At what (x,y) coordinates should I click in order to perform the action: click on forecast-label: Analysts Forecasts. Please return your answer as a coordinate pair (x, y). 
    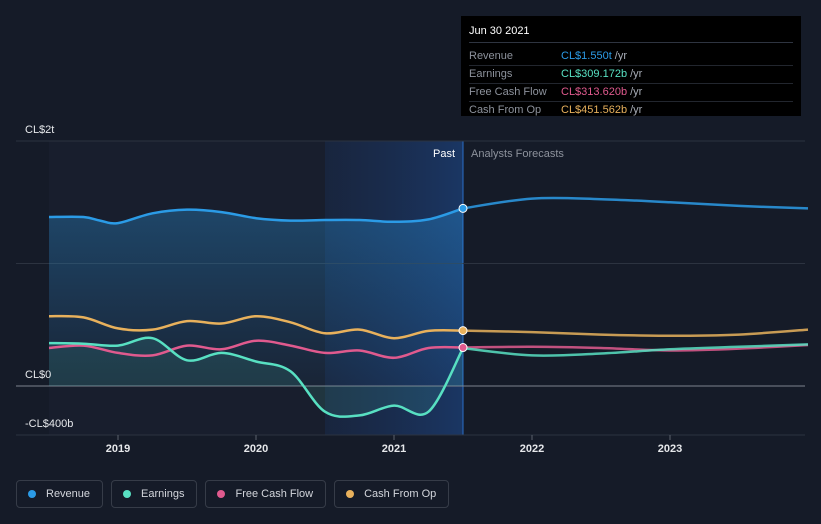
    Looking at the image, I should click on (517, 154).